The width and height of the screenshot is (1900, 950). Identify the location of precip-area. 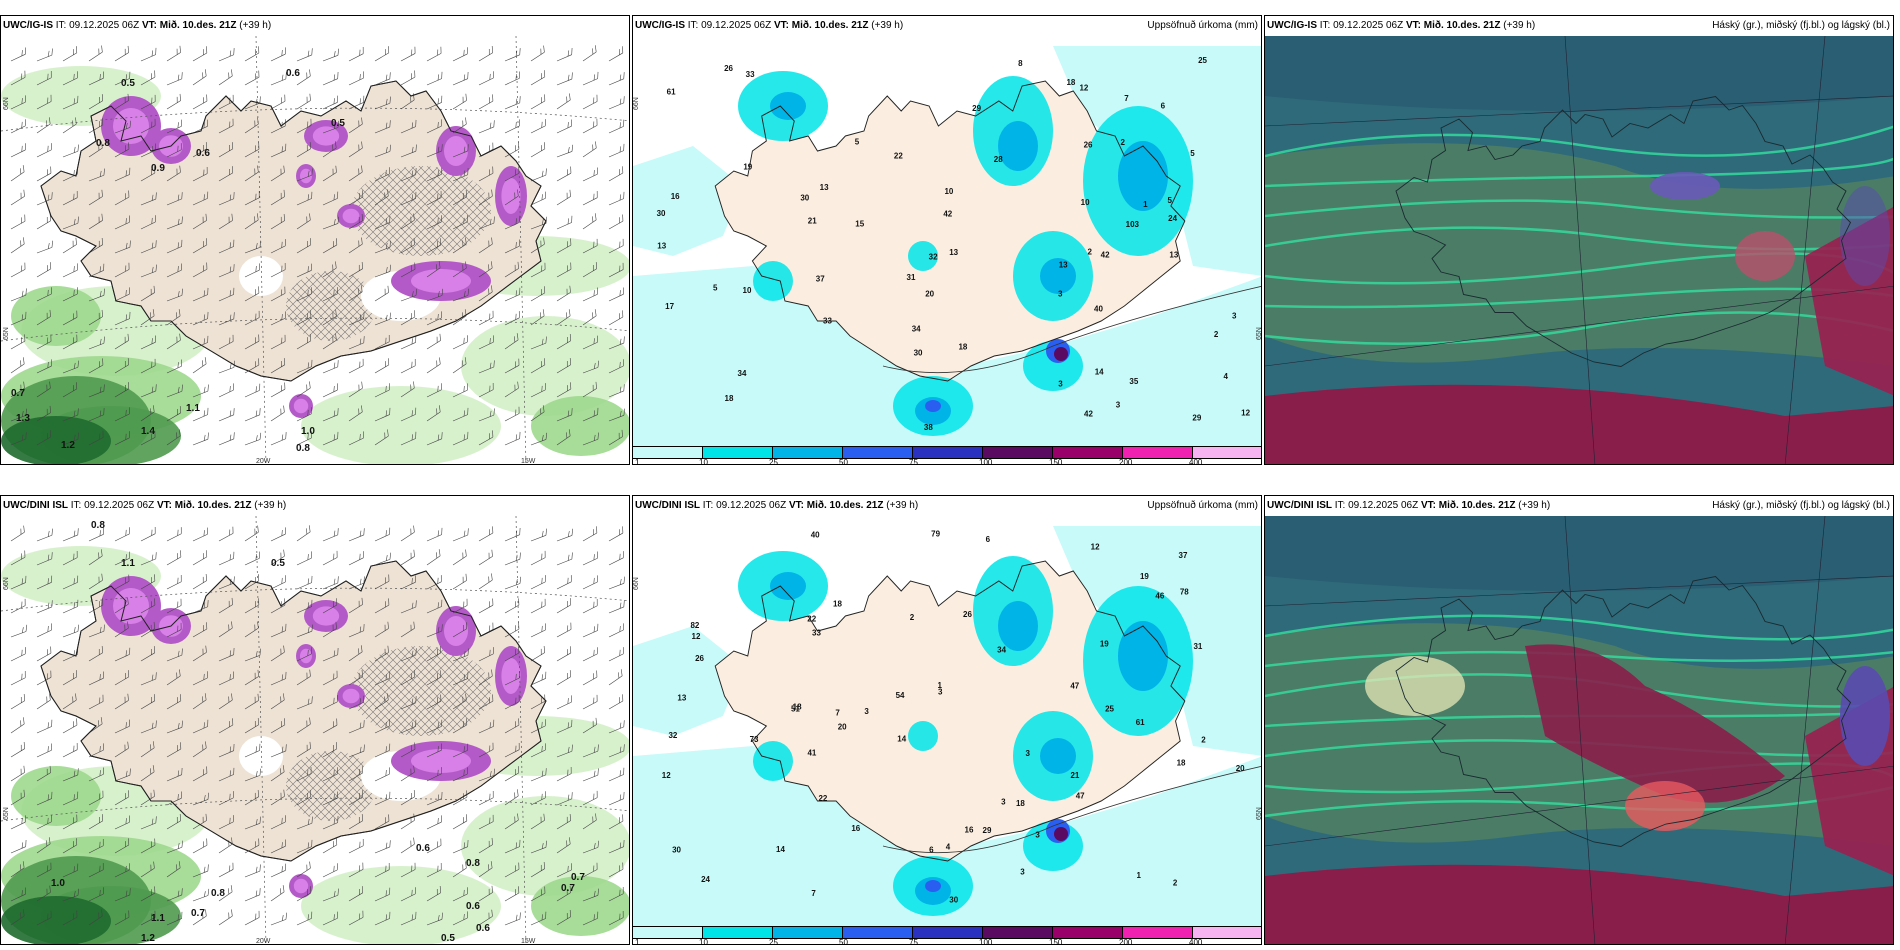
(56, 796).